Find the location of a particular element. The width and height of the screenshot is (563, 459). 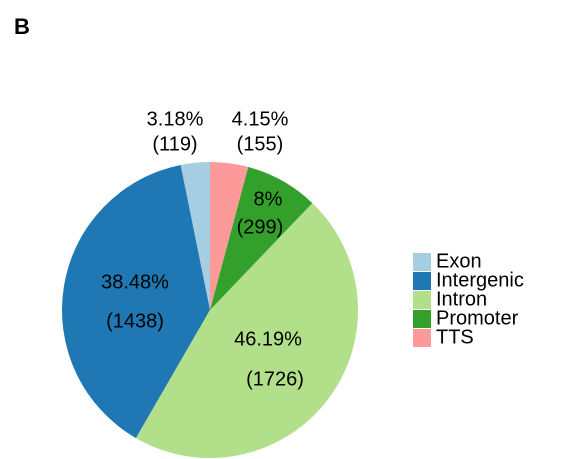

panel-label: B is located at coordinates (22, 26).